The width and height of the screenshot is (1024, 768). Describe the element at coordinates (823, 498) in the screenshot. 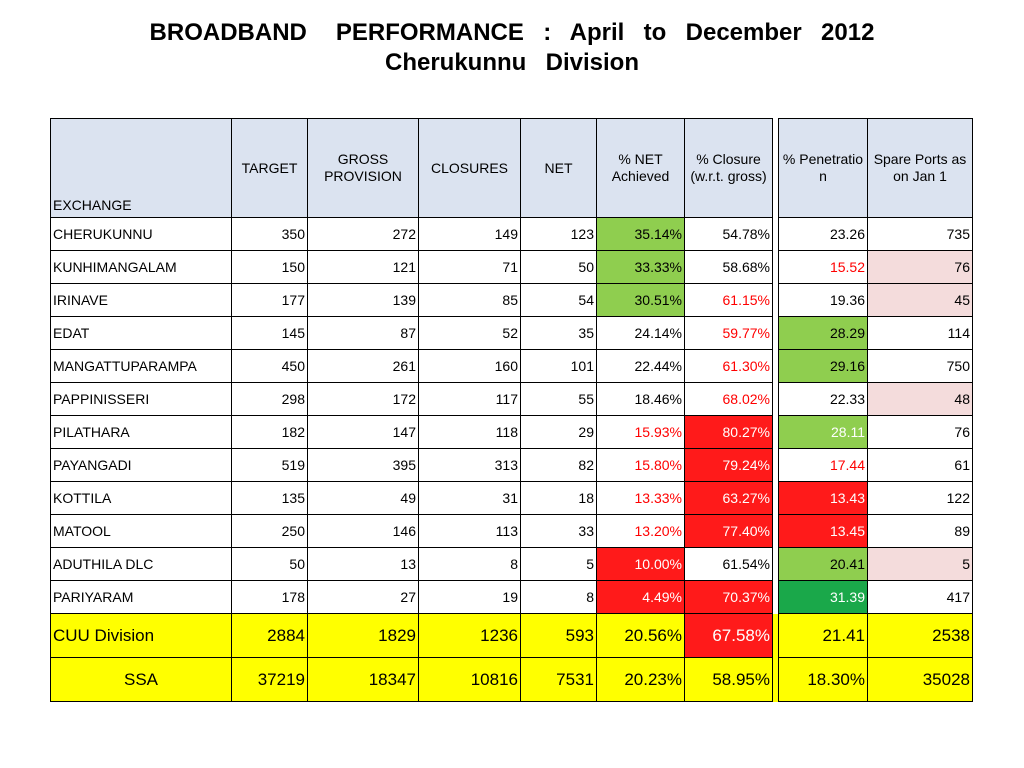

I see `cell-penetration: 13.43` at that location.